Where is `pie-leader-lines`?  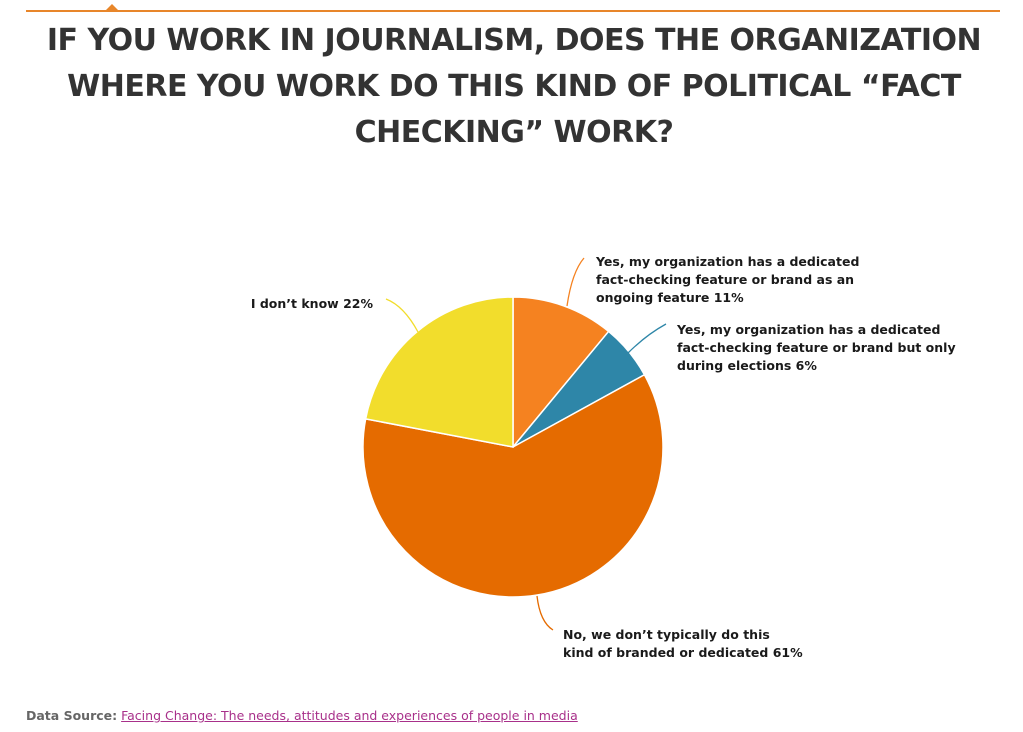
pie-leader-lines is located at coordinates (526, 444).